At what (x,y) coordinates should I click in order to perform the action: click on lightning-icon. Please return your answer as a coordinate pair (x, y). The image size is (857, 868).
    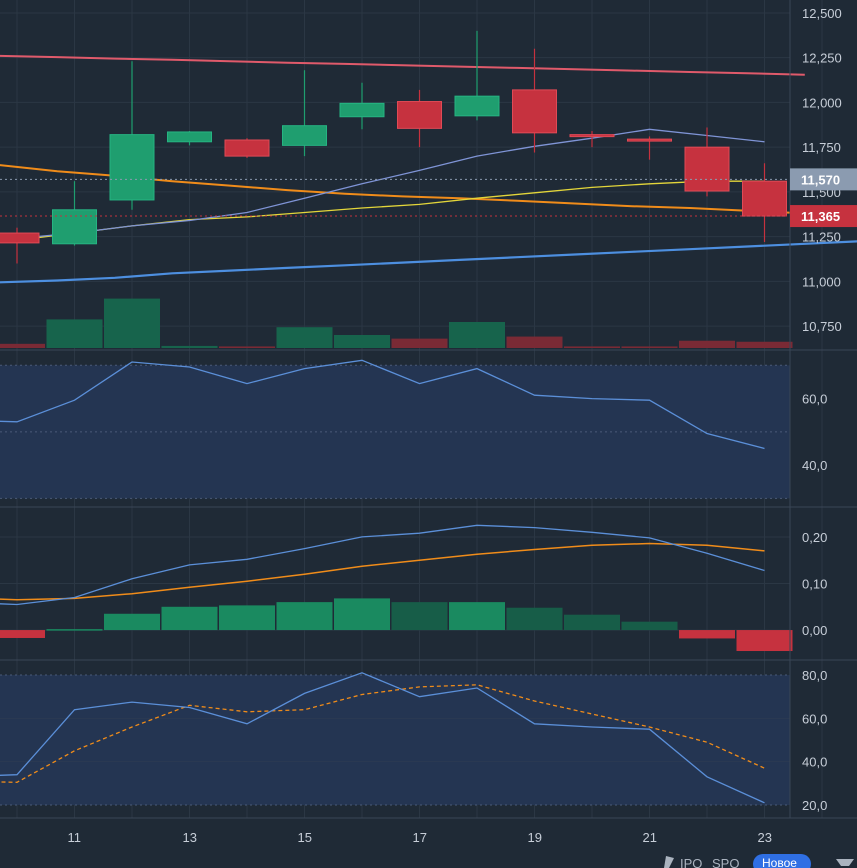
    Looking at the image, I should click on (669, 862).